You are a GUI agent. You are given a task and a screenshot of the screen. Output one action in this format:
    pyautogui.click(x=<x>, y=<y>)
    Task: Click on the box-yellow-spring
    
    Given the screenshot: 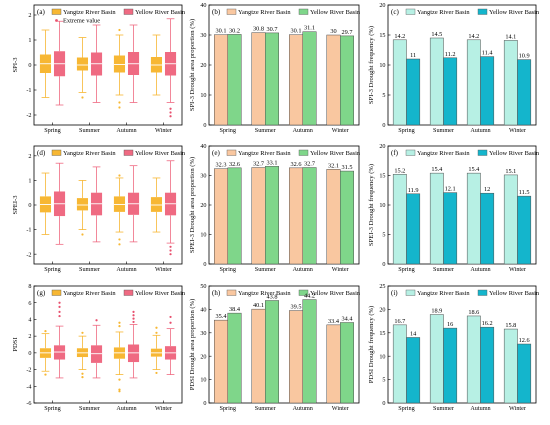 What is the action you would take?
    pyautogui.click(x=59, y=340)
    